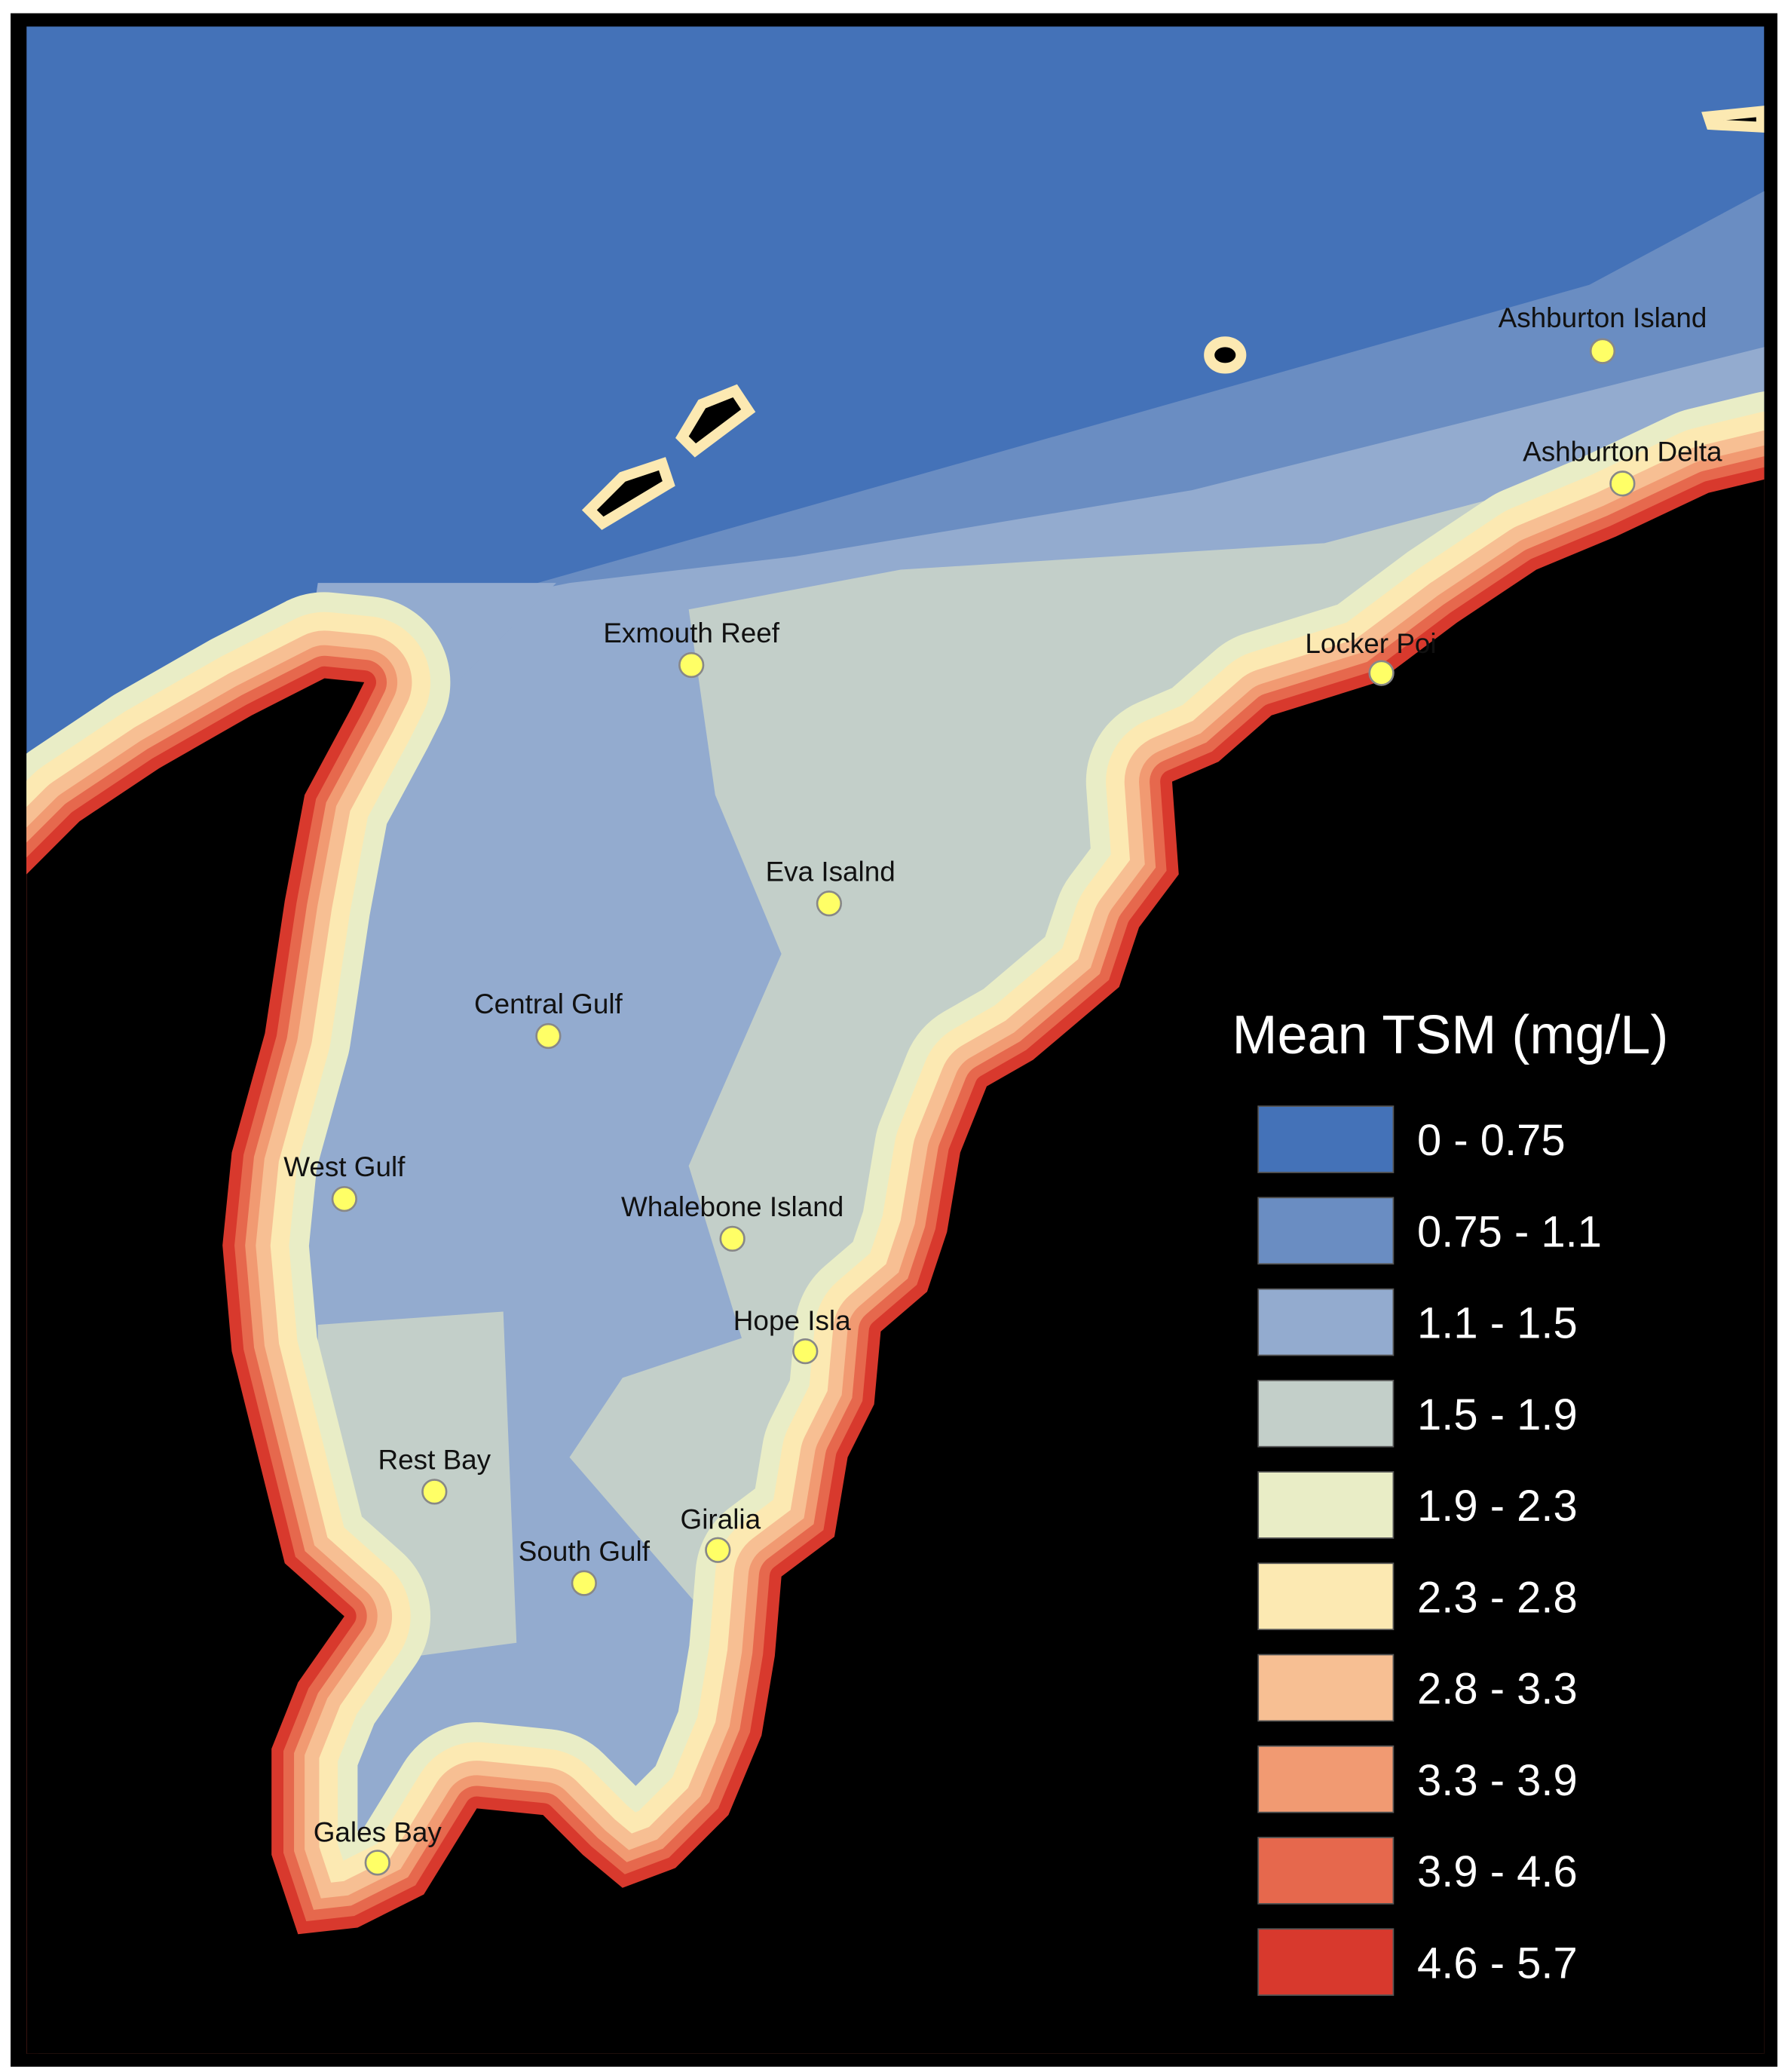 The width and height of the screenshot is (1788, 2072). Describe the element at coordinates (1450, 1035) in the screenshot. I see `legend-title: Mean TSM (mg/L)` at that location.